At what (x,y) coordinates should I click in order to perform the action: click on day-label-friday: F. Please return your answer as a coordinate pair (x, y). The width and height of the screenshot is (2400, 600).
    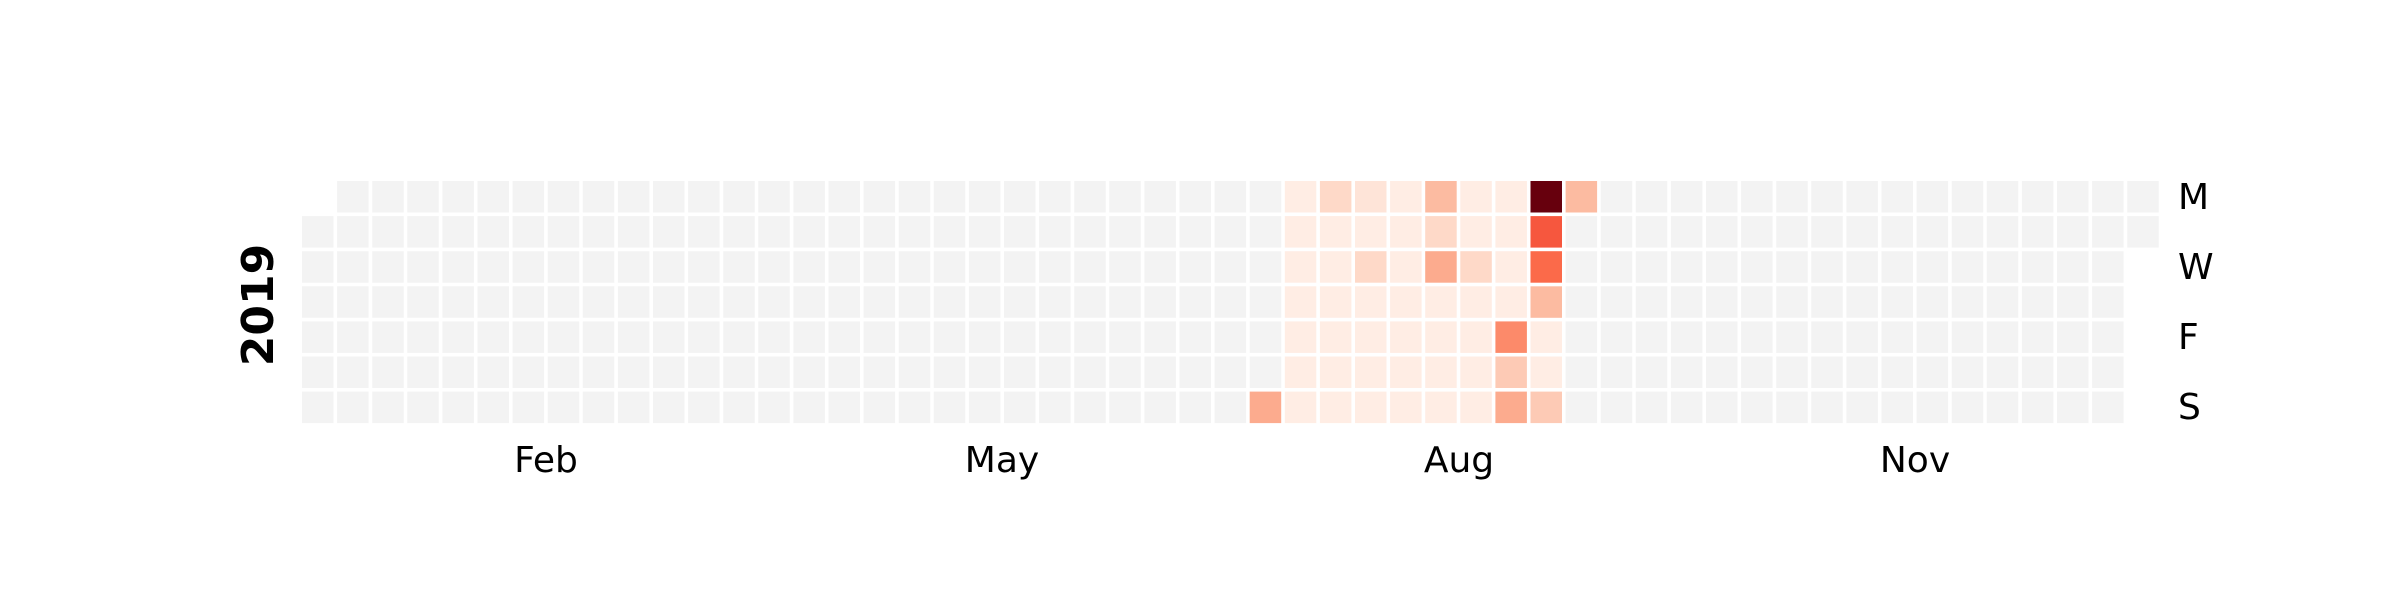
    Looking at the image, I should click on (2188, 337).